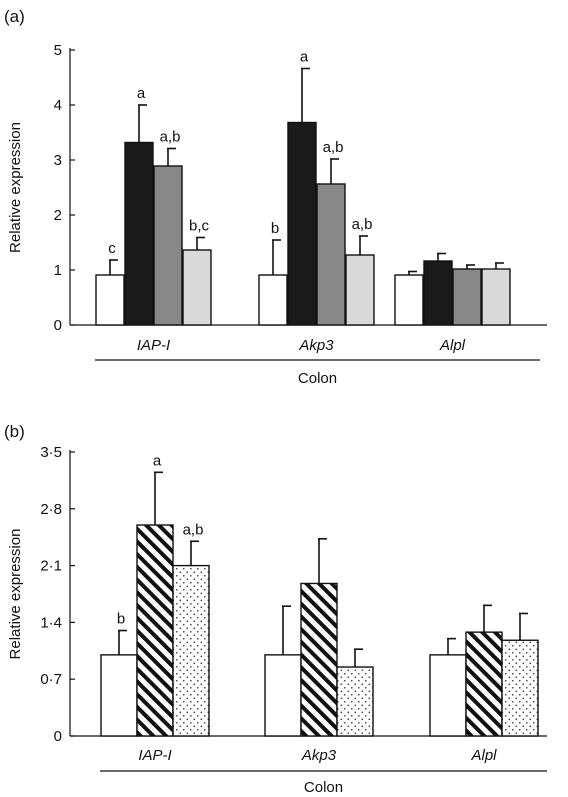  Describe the element at coordinates (58, 105) in the screenshot. I see `y-tick-label: 4` at that location.